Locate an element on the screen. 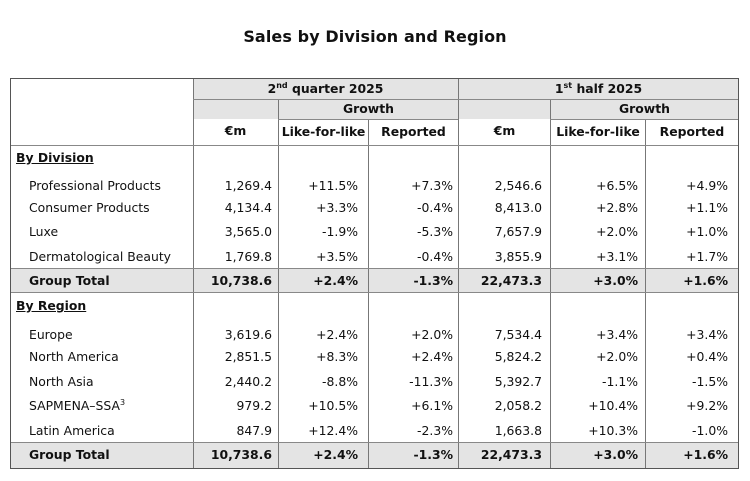 This screenshot has width=750, height=481. value-cell: -5.3% is located at coordinates (435, 231).